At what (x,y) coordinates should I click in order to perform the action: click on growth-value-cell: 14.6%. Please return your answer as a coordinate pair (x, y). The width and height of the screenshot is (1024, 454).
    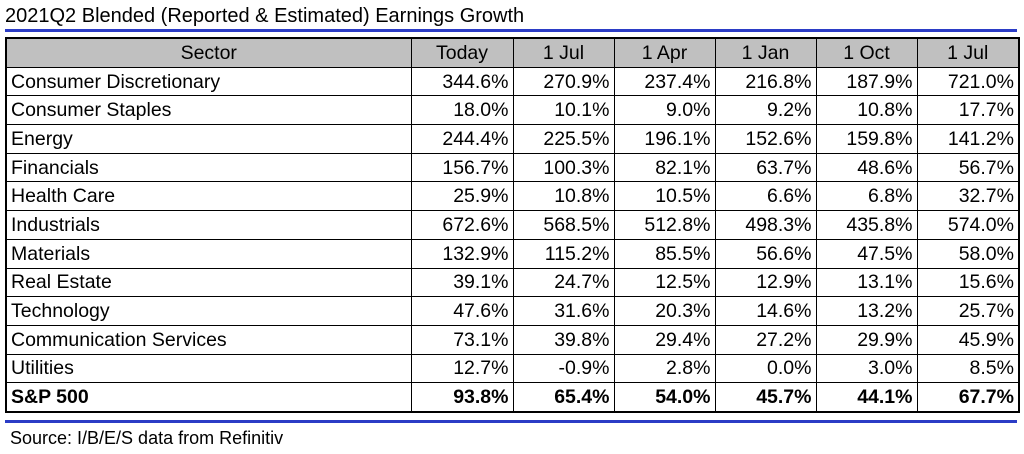
    Looking at the image, I should click on (765, 311).